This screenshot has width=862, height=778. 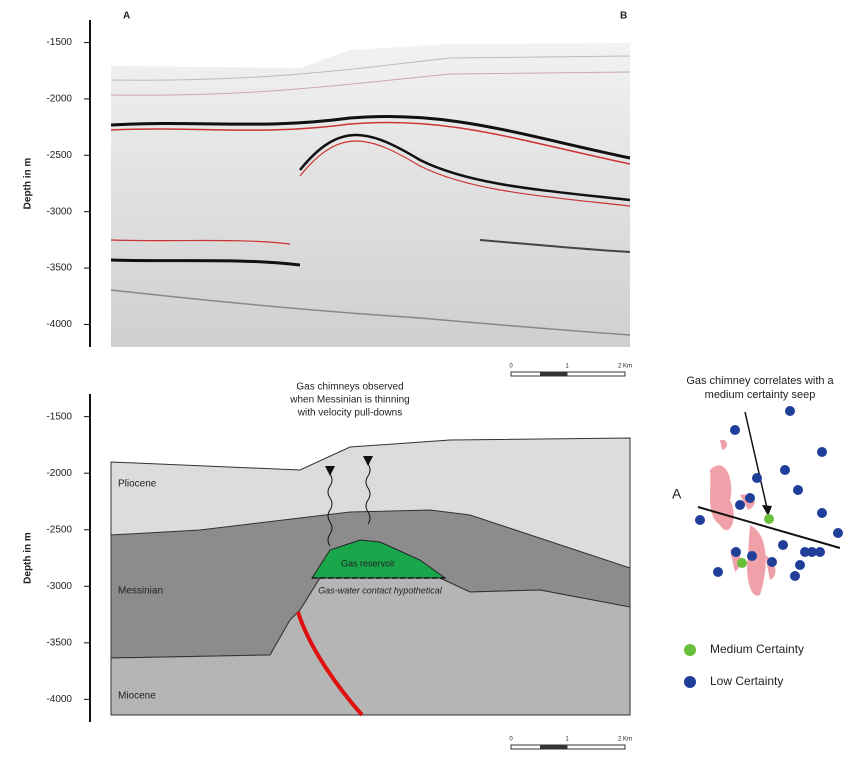 What do you see at coordinates (623, 16) in the screenshot?
I see `section-label: B` at bounding box center [623, 16].